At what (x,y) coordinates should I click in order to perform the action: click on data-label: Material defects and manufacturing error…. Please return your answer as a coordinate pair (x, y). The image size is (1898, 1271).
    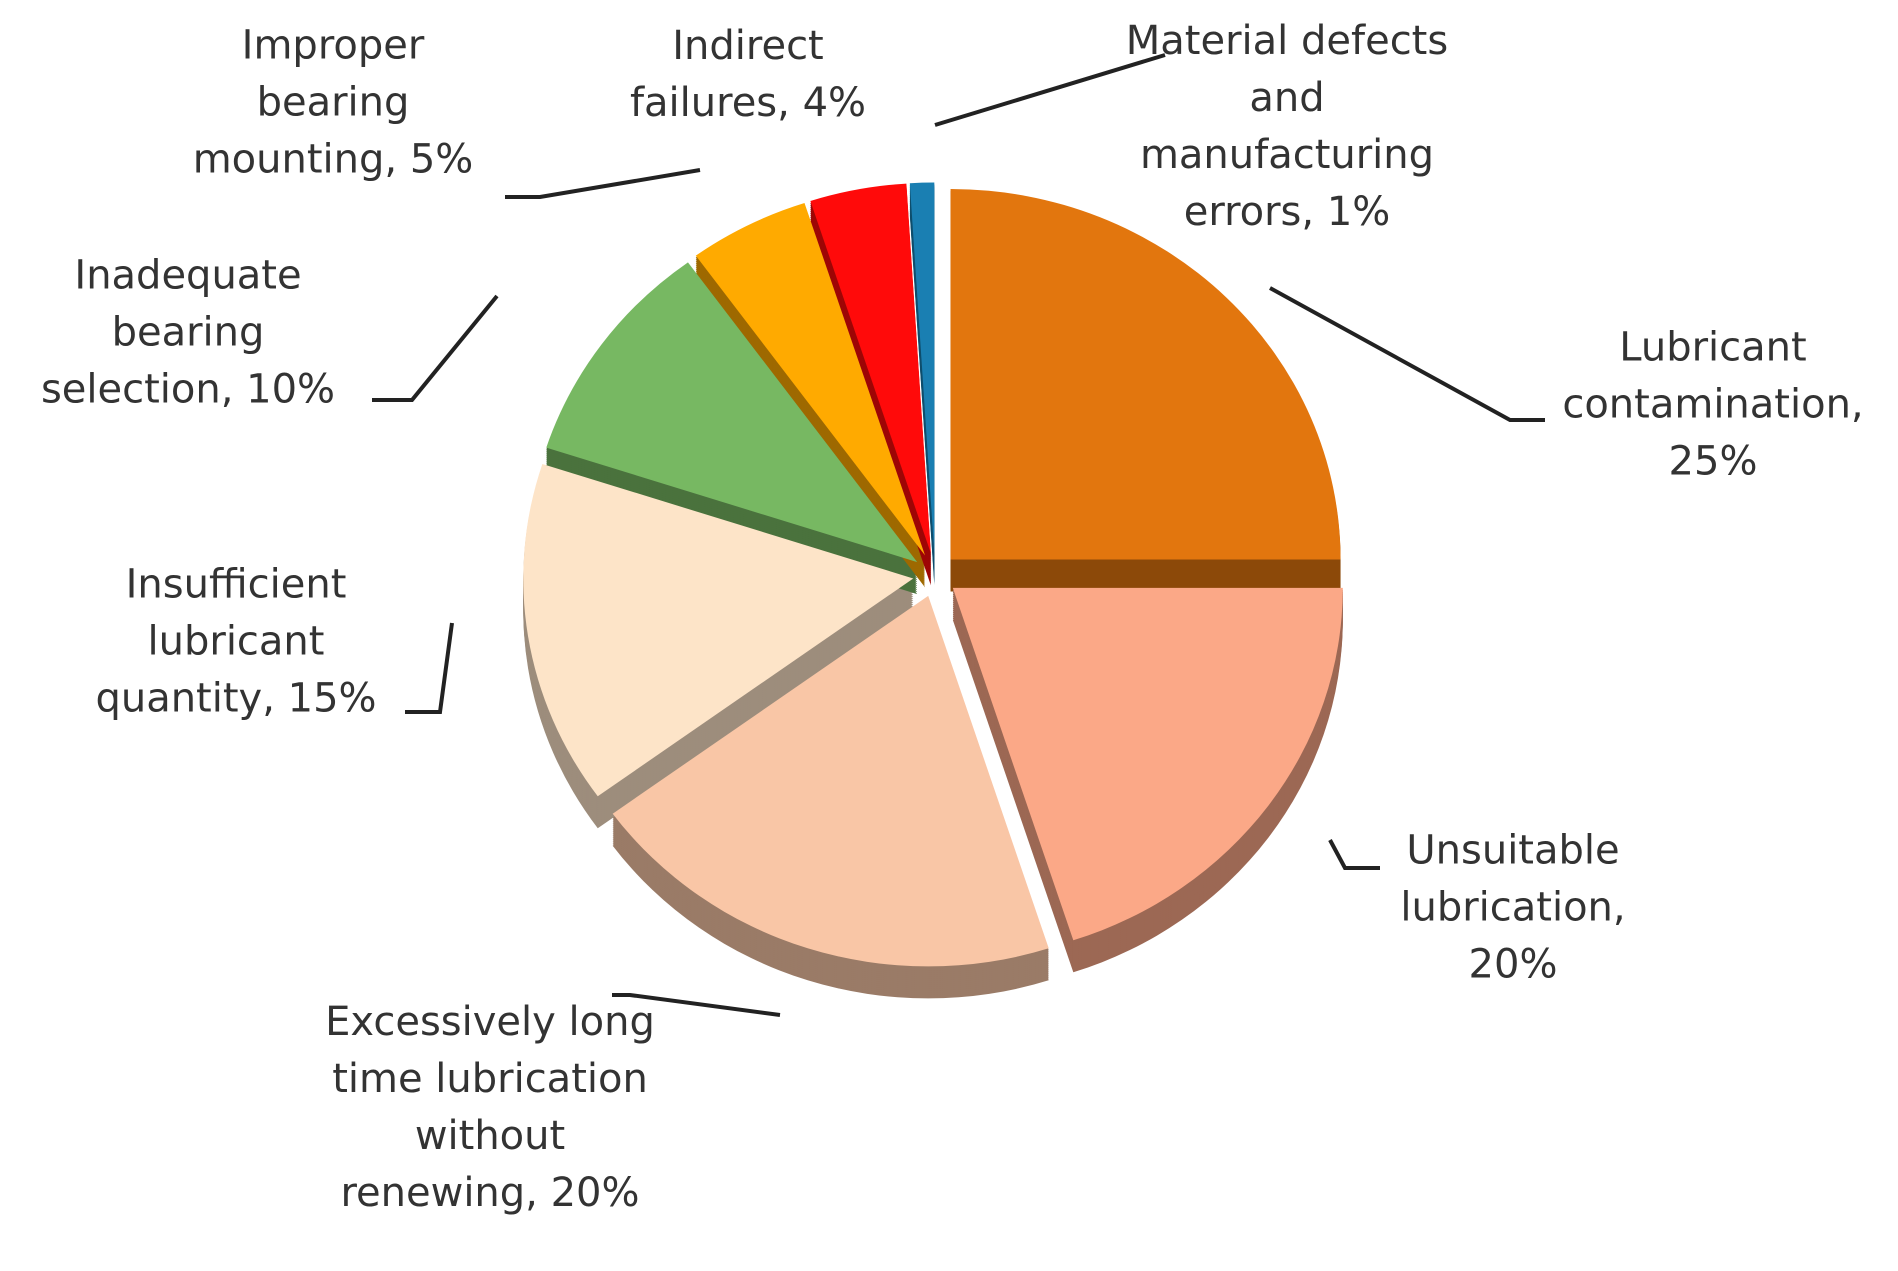
    Looking at the image, I should click on (1287, 126).